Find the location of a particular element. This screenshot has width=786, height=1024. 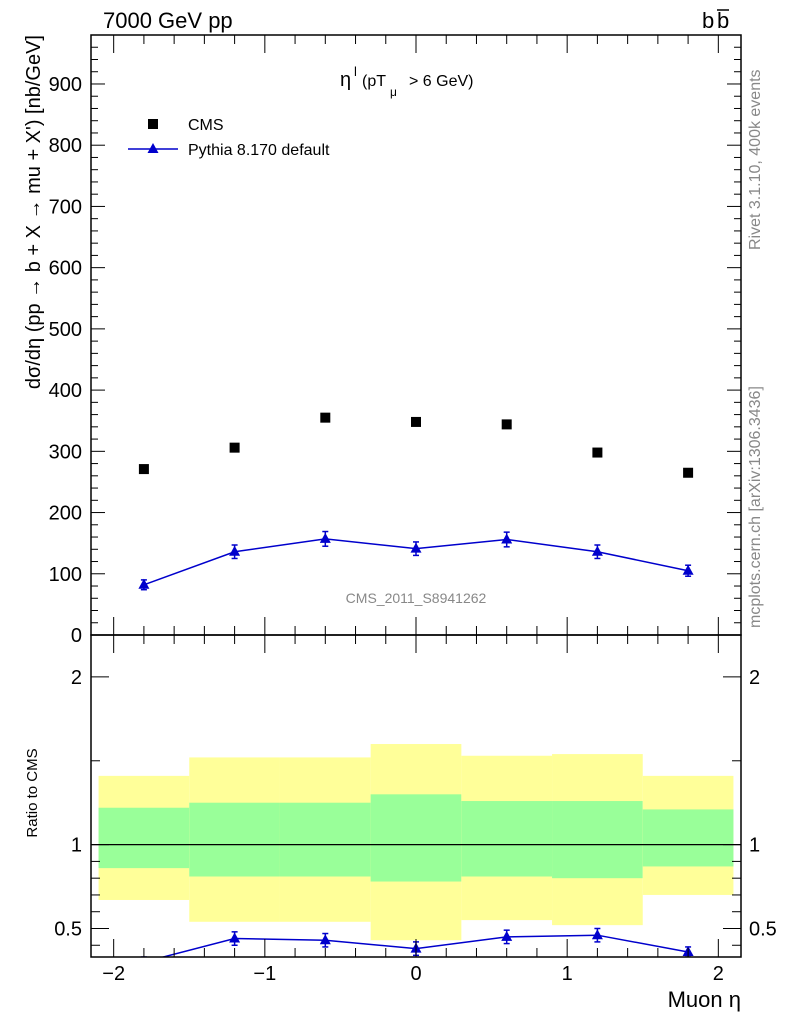

bot-ytick-label-right: 2 is located at coordinates (754, 678).